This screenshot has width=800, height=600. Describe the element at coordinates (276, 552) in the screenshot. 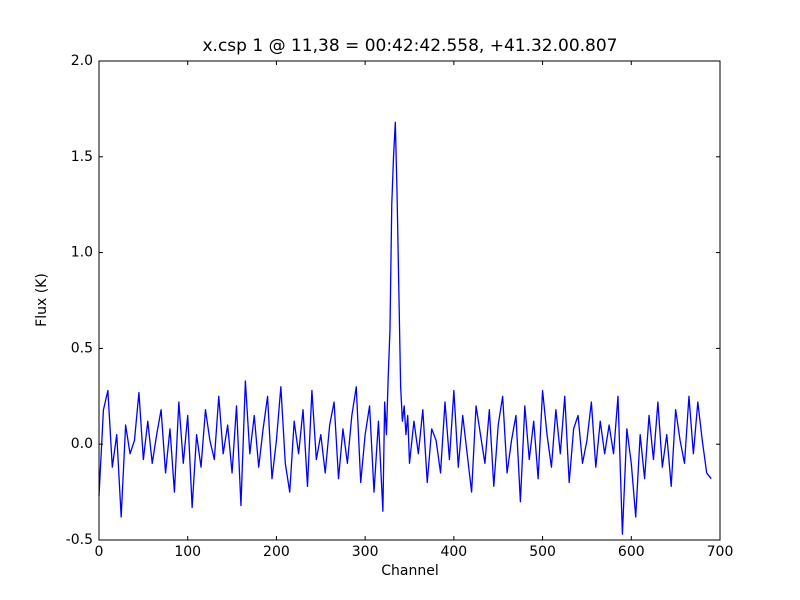

I see `x-tick-label: 200` at that location.